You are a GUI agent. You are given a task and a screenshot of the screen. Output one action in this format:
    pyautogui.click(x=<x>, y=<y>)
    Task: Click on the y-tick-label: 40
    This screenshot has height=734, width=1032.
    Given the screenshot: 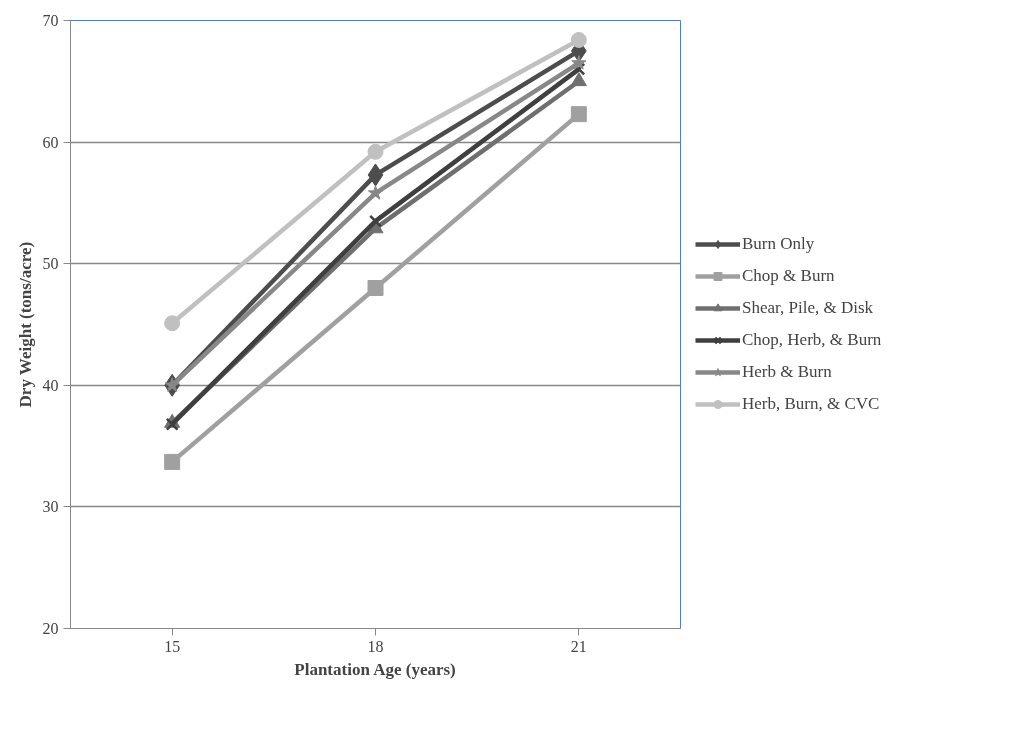 What is the action you would take?
    pyautogui.click(x=50, y=385)
    